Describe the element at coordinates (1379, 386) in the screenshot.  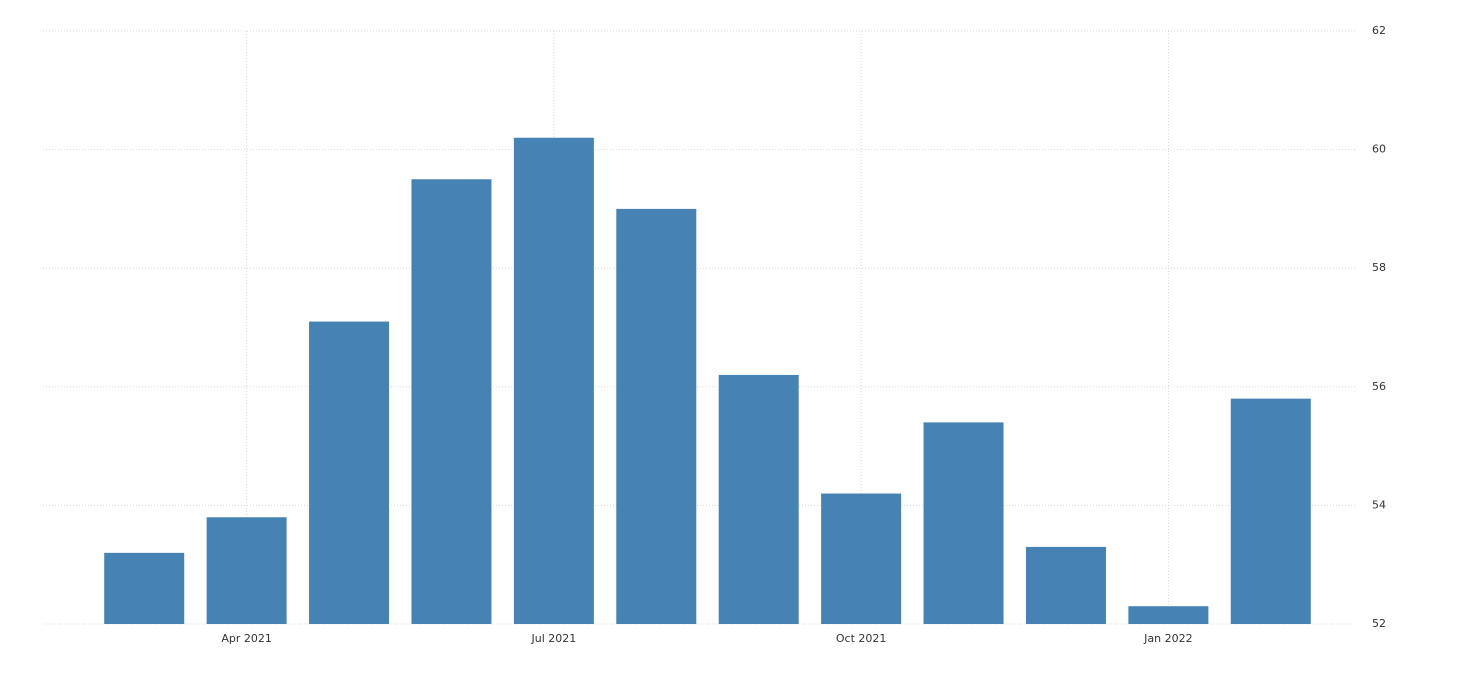
I see `y-tick-label: 56` at that location.